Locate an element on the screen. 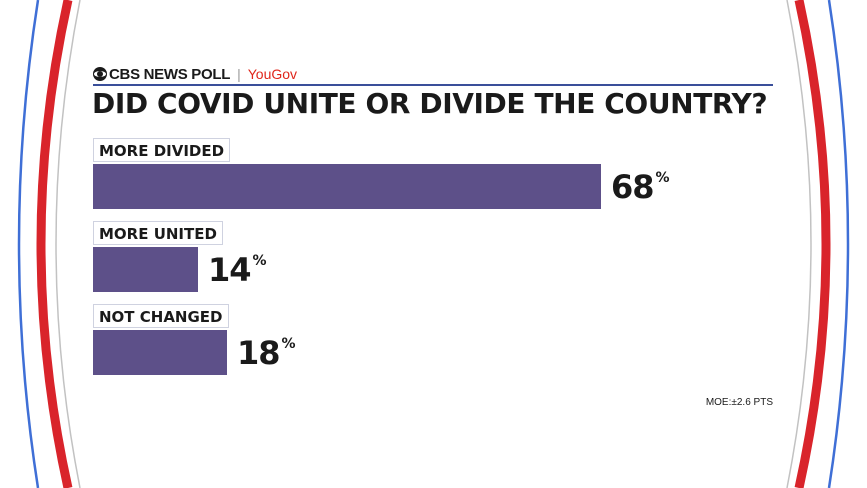 The width and height of the screenshot is (867, 488). category-label-not-changed: NOT CHANGED is located at coordinates (161, 316).